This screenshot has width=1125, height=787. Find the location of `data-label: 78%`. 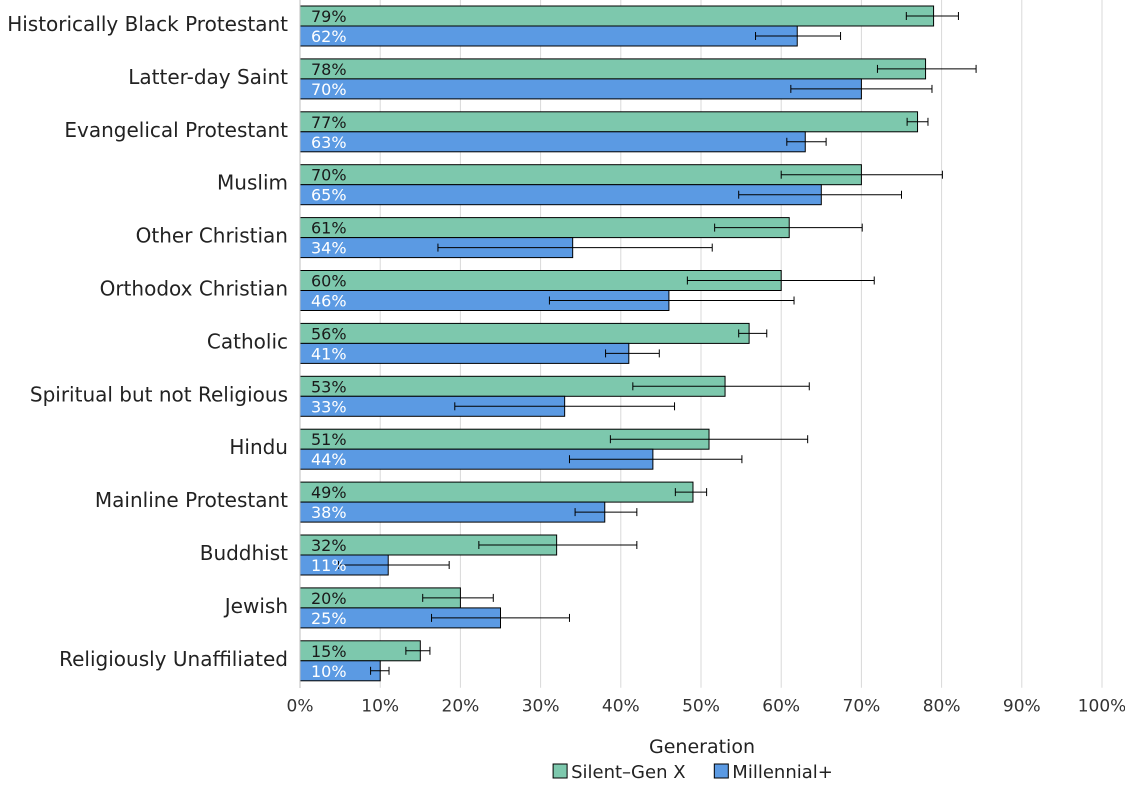

data-label: 78% is located at coordinates (329, 69).